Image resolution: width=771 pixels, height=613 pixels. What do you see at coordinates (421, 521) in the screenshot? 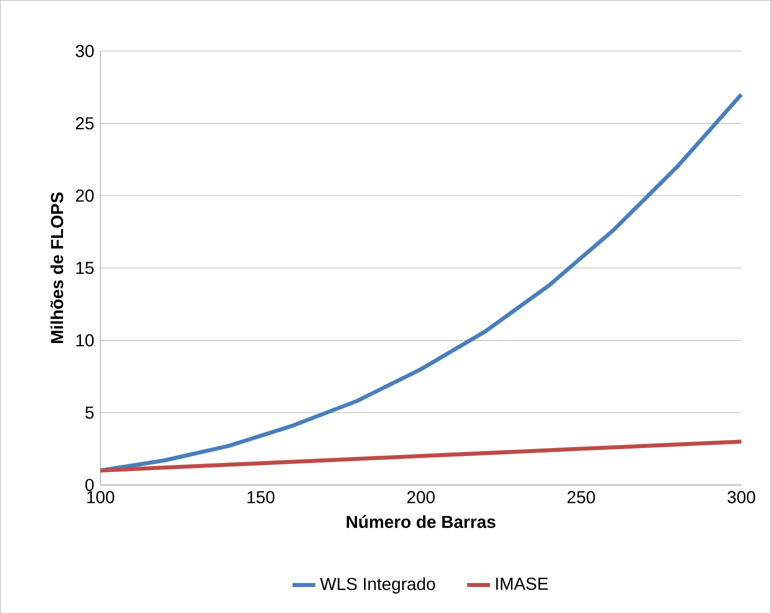
I see `x-axis-title: Número de Barras` at bounding box center [421, 521].